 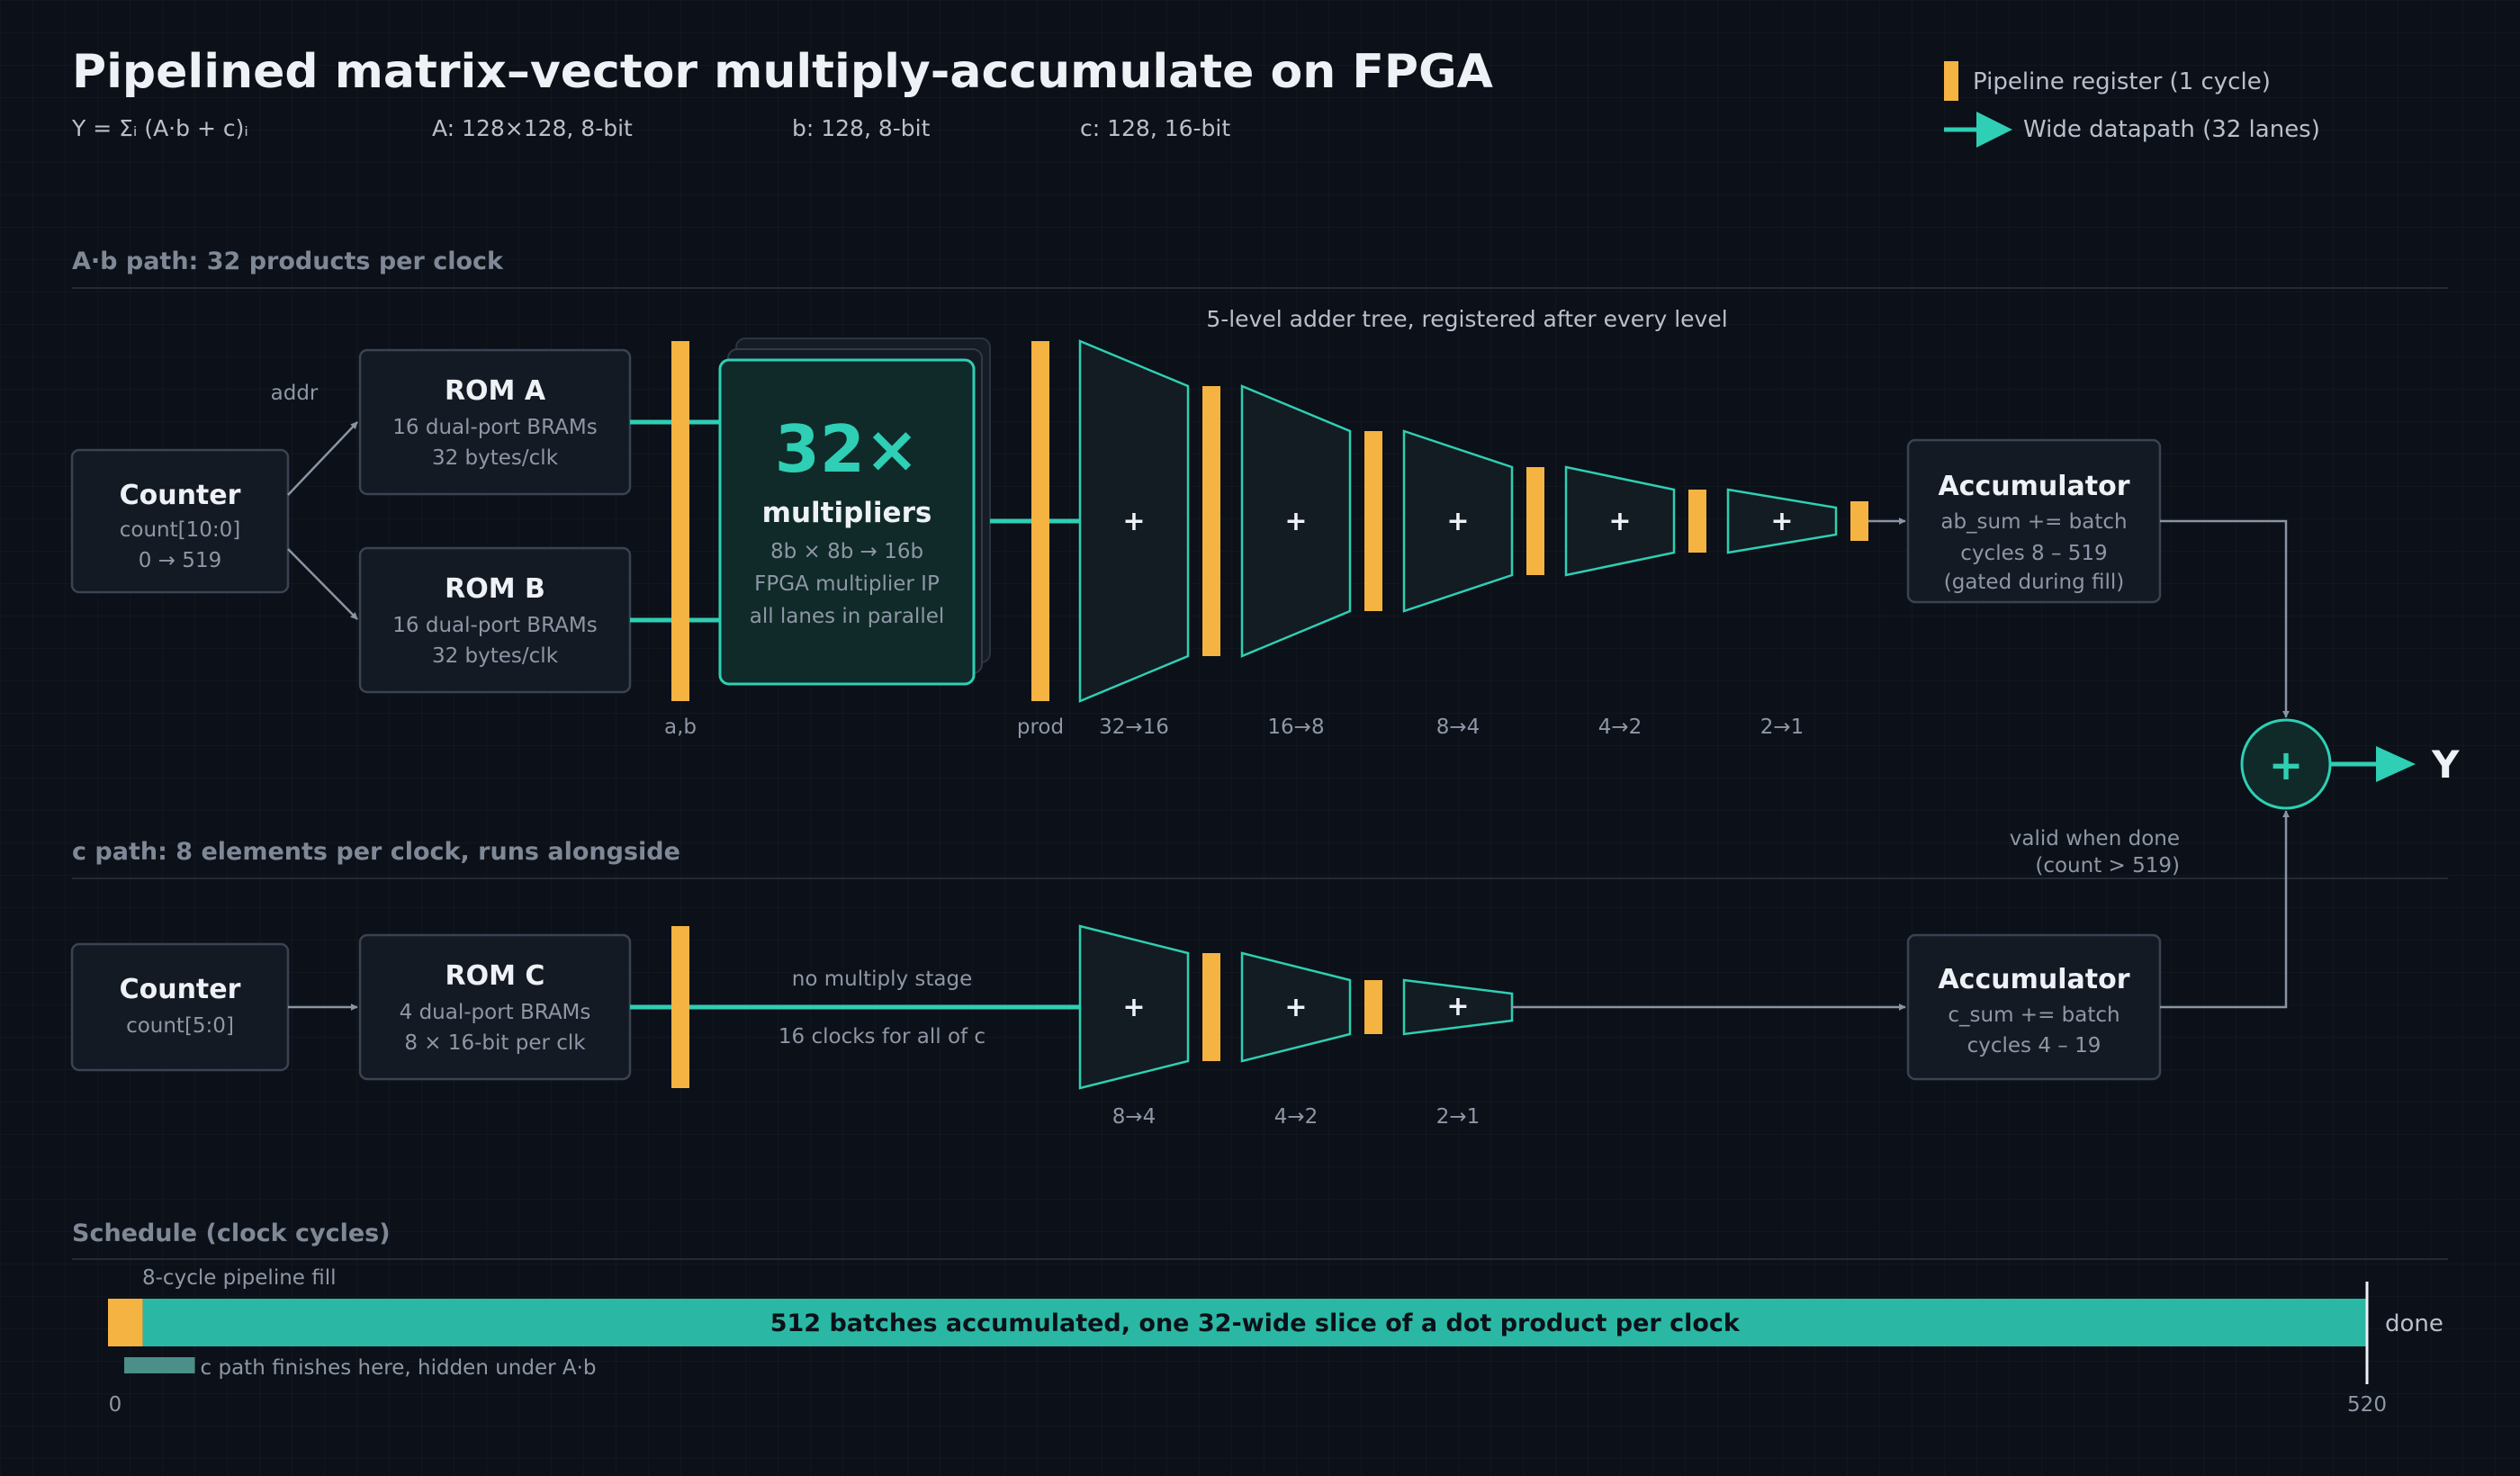 What do you see at coordinates (681, 727) in the screenshot?
I see `register-ab-label: a,b` at bounding box center [681, 727].